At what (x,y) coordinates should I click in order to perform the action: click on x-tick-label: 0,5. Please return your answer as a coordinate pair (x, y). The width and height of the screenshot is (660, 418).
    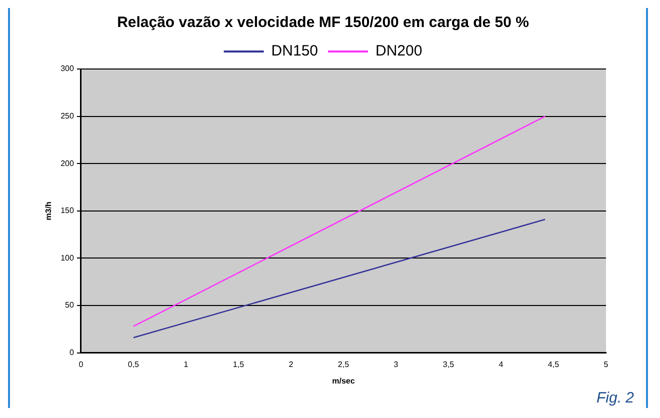
    Looking at the image, I should click on (134, 364).